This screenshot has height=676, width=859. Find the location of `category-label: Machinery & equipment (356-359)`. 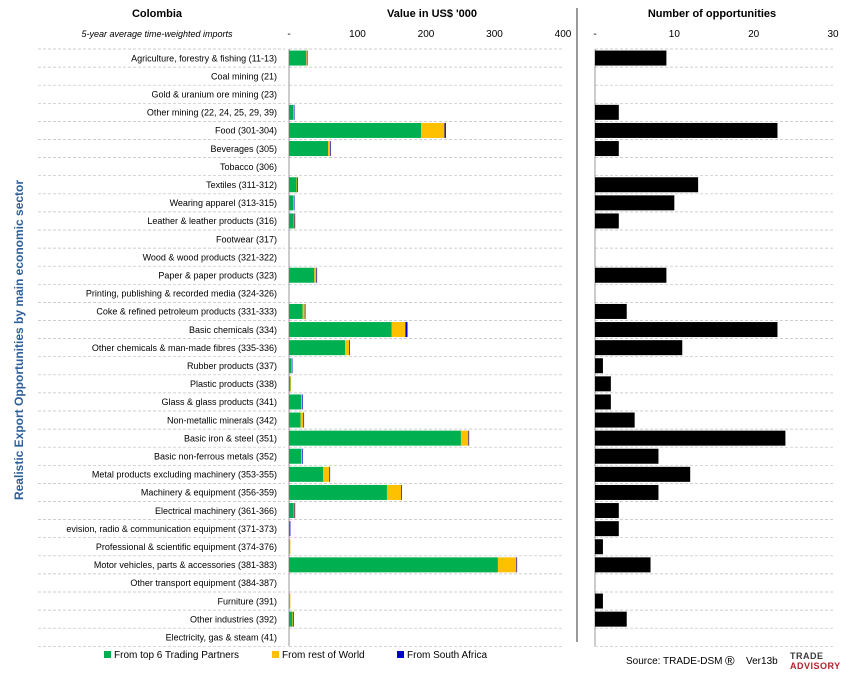

category-label: Machinery & equipment (356-359) is located at coordinates (209, 493).